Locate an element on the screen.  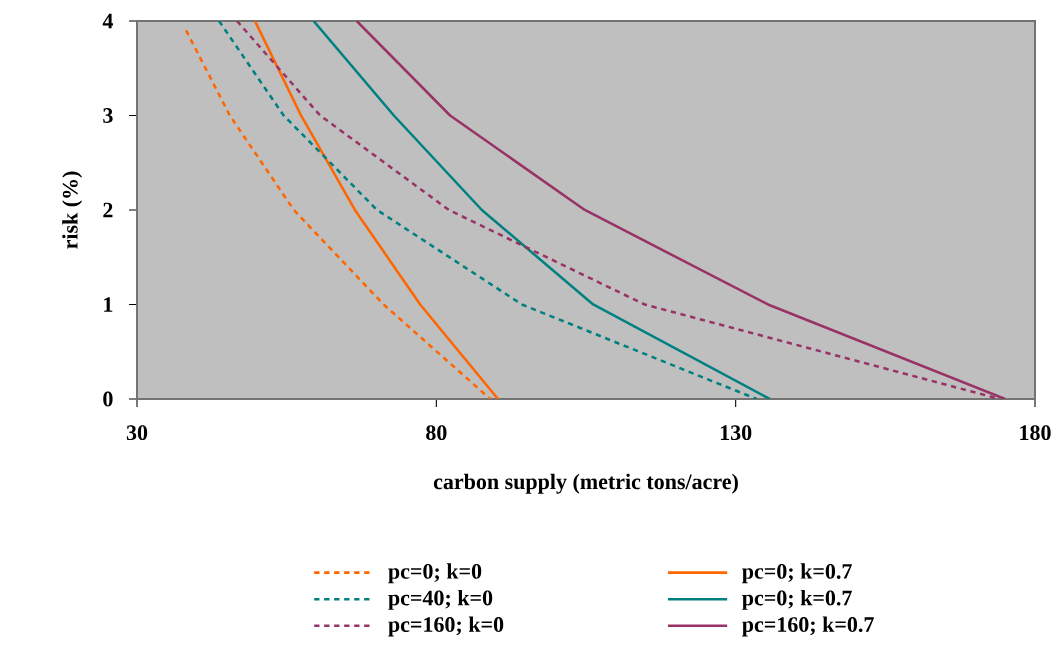
legend-label: pc=0; k=0 is located at coordinates (435, 573).